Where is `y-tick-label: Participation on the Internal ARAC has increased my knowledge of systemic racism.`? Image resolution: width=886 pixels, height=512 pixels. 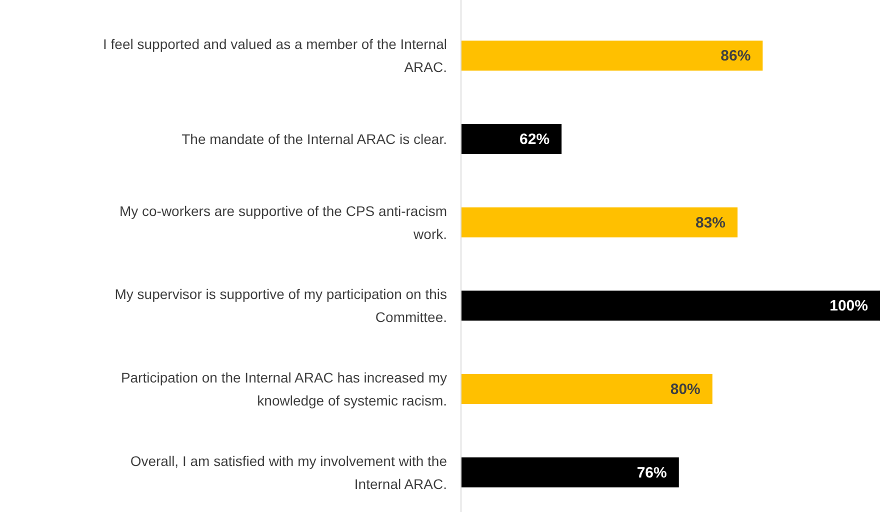
y-tick-label: Participation on the Internal ARAC has increased my knowledge of systemic racism. is located at coordinates (283, 389).